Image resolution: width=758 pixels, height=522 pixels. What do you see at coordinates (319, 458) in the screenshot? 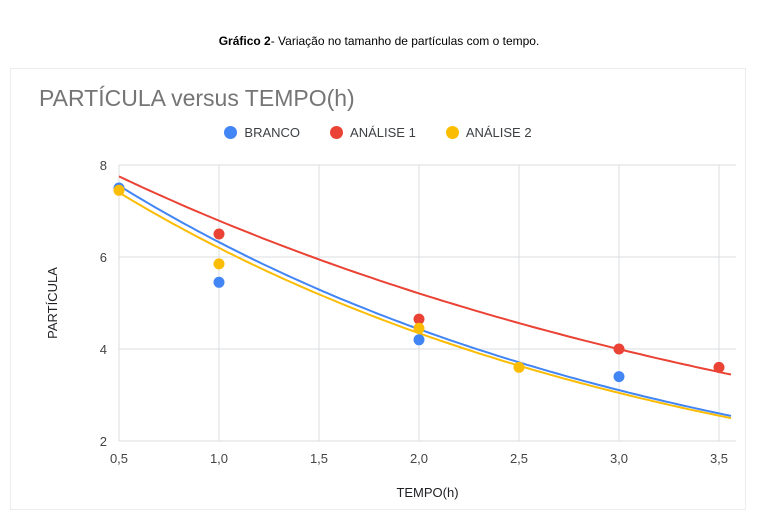
I see `x-tick-label: 1,5` at bounding box center [319, 458].